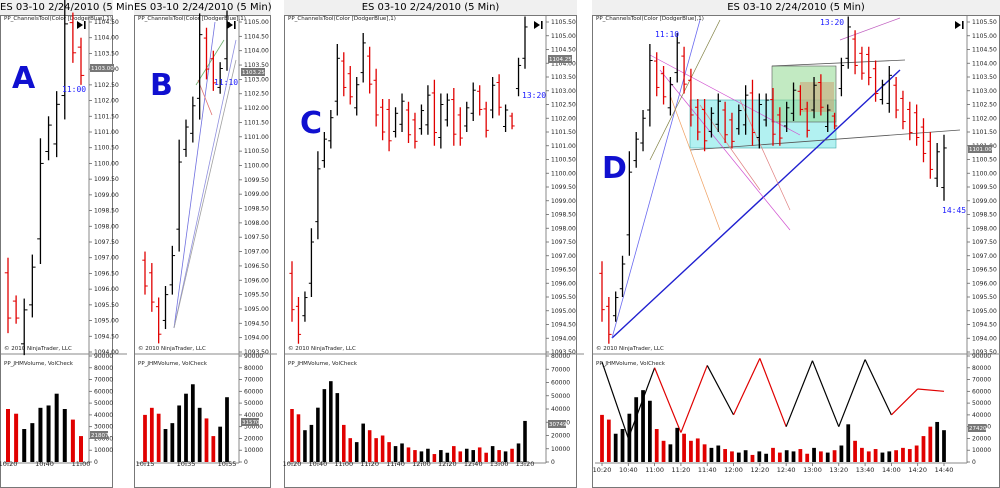 This screenshot has height=488, width=1000. Describe the element at coordinates (730, 147) in the screenshot. I see `fan-line-pink` at that location.